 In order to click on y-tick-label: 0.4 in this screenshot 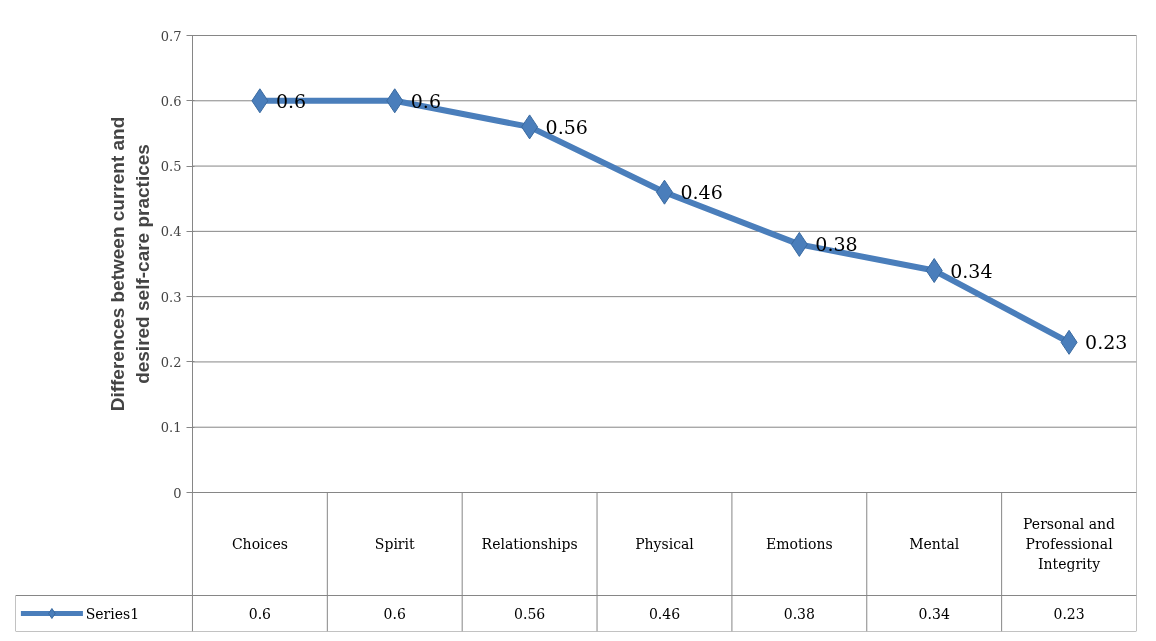, I will do `click(171, 232)`.